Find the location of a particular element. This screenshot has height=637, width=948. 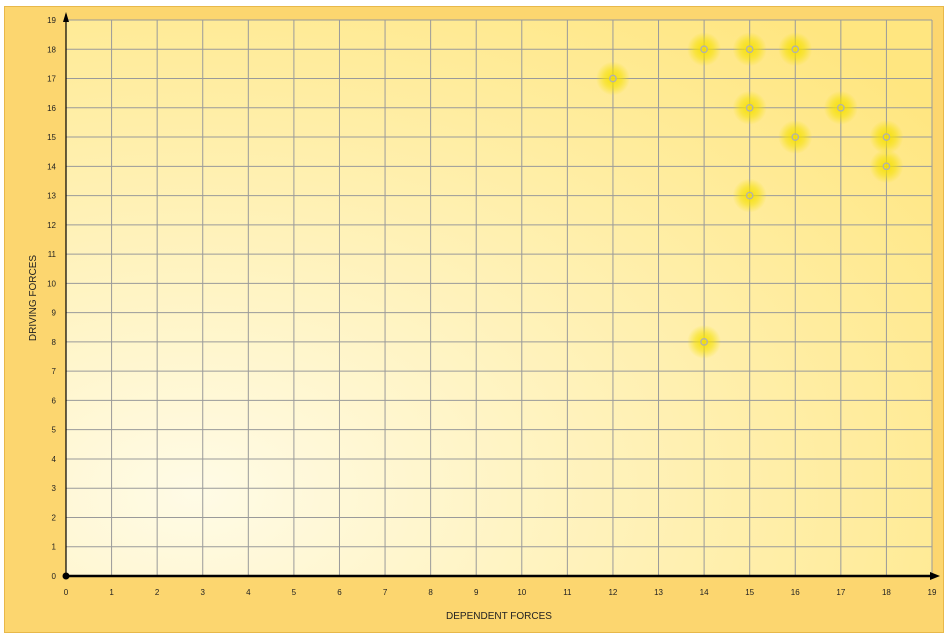

x-tick-label: 9 is located at coordinates (476, 592).